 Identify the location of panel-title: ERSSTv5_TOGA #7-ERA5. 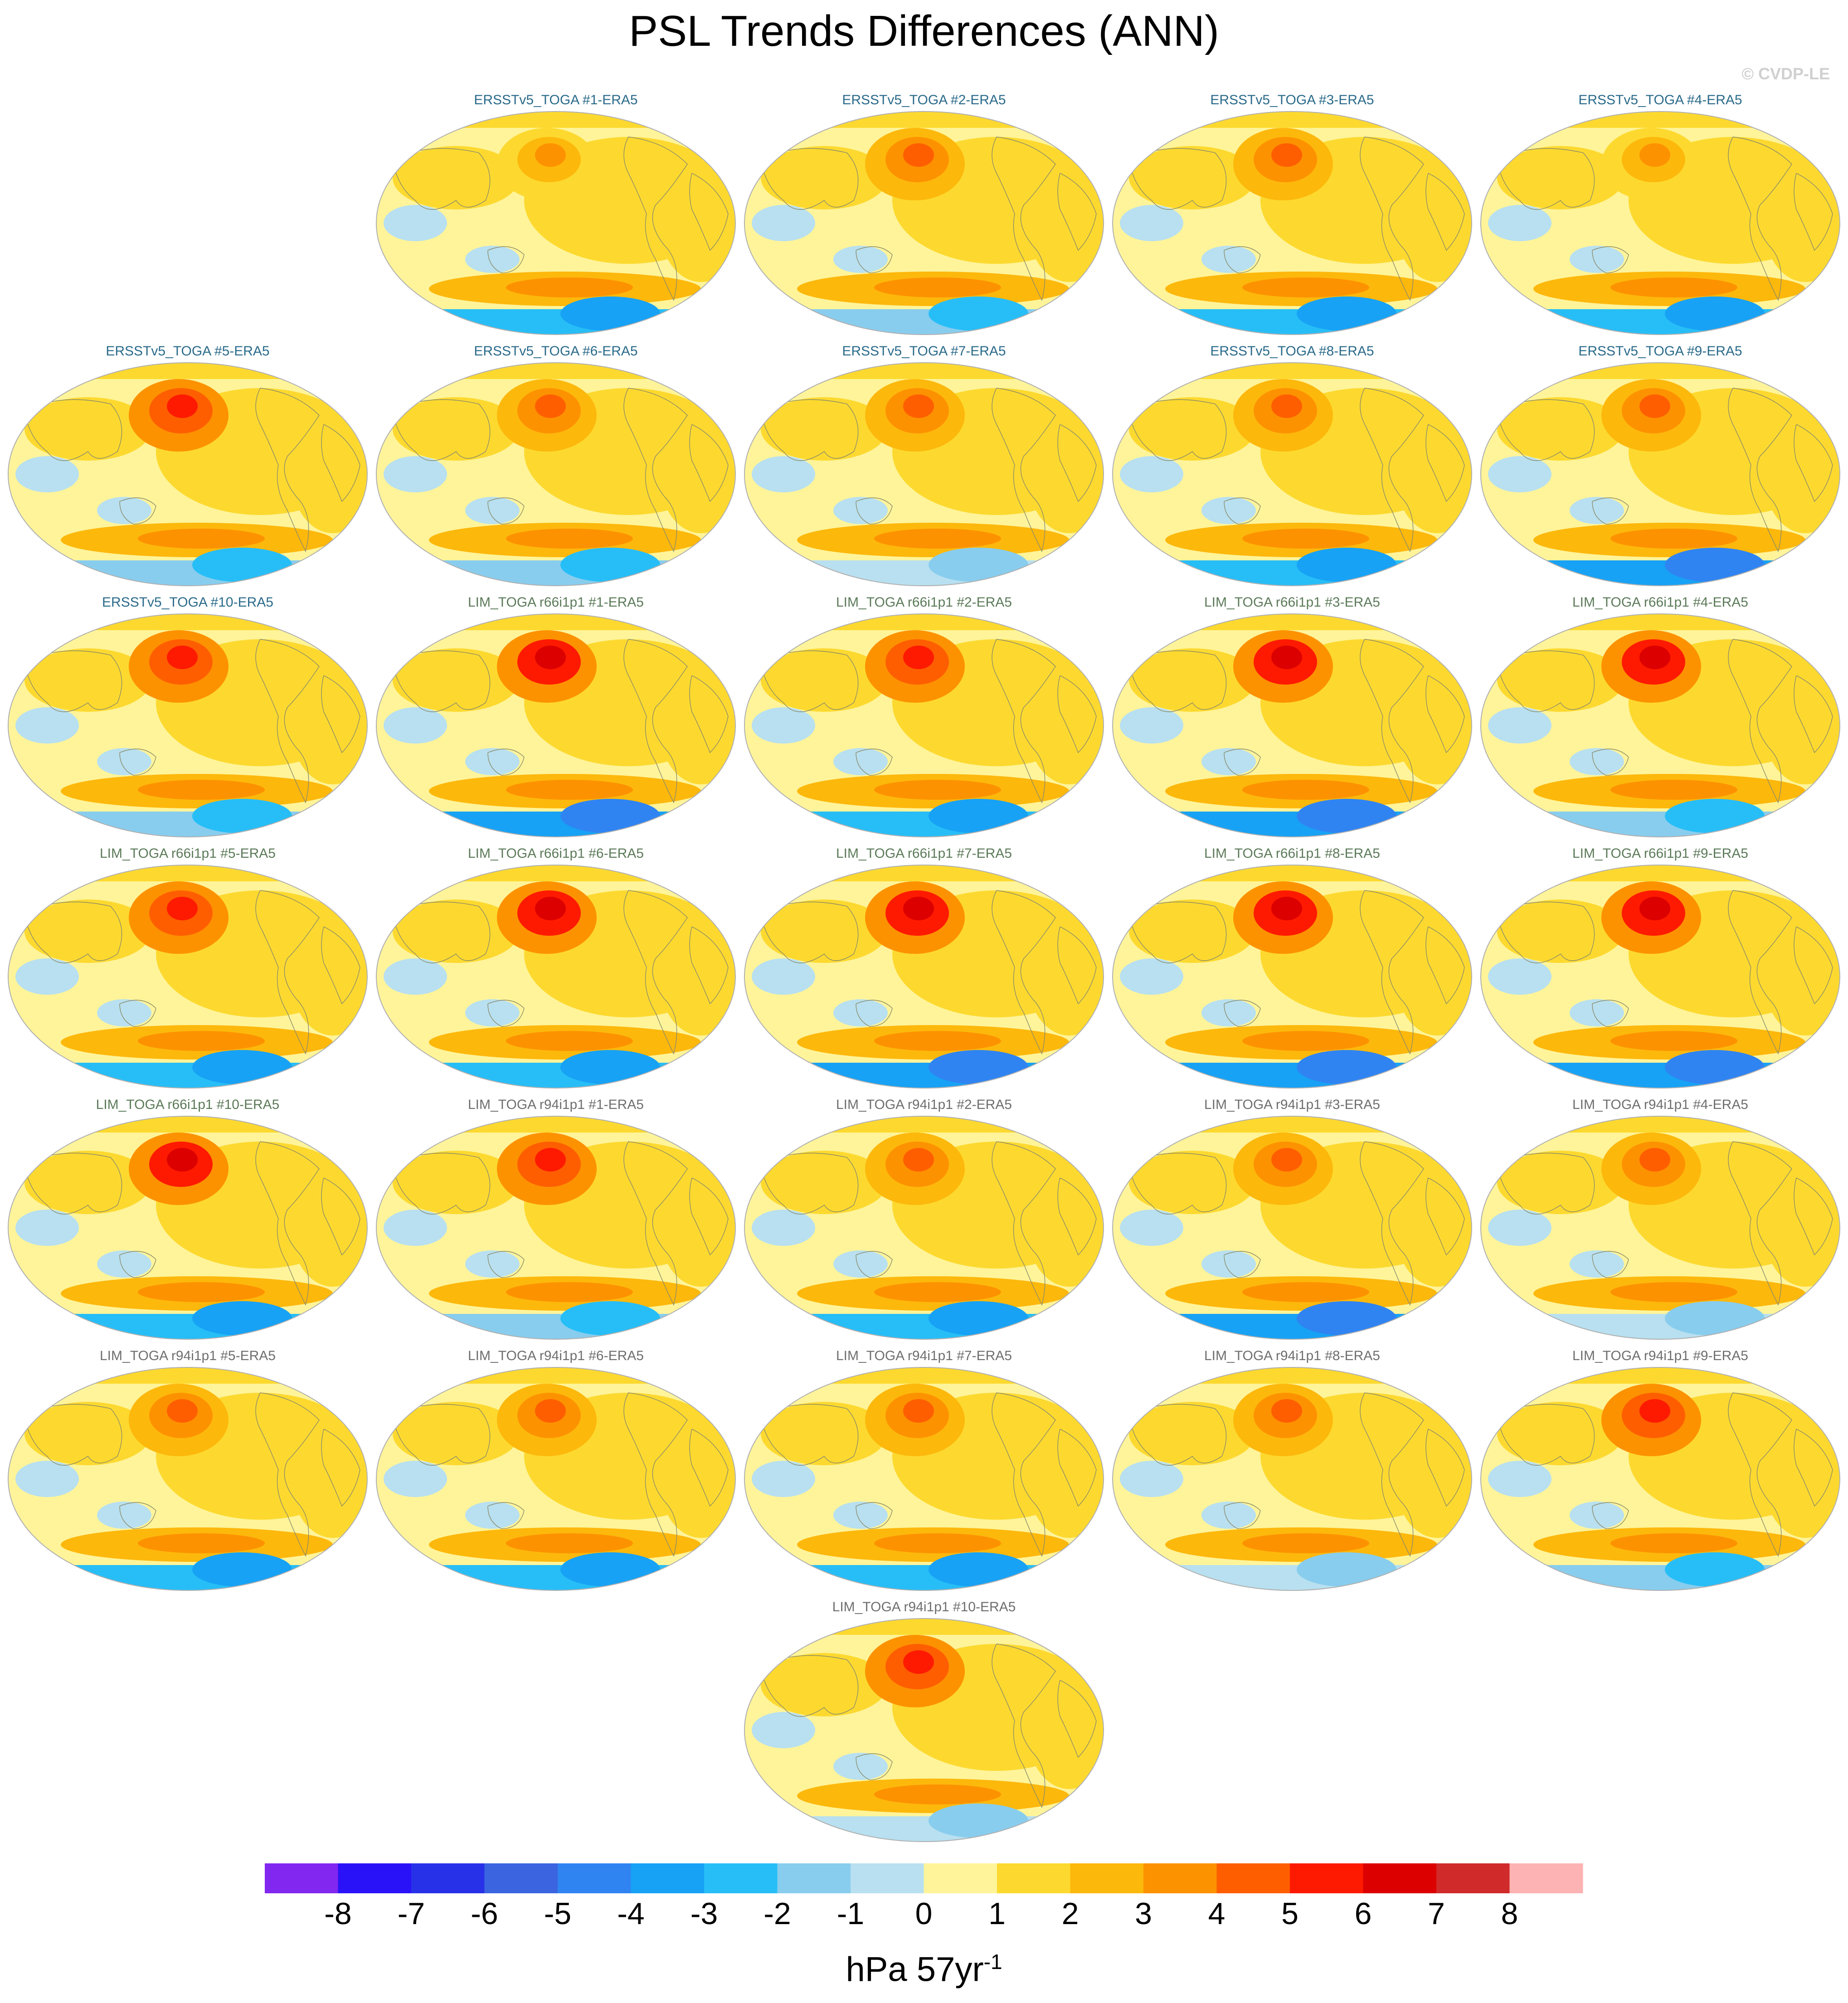
(924, 351).